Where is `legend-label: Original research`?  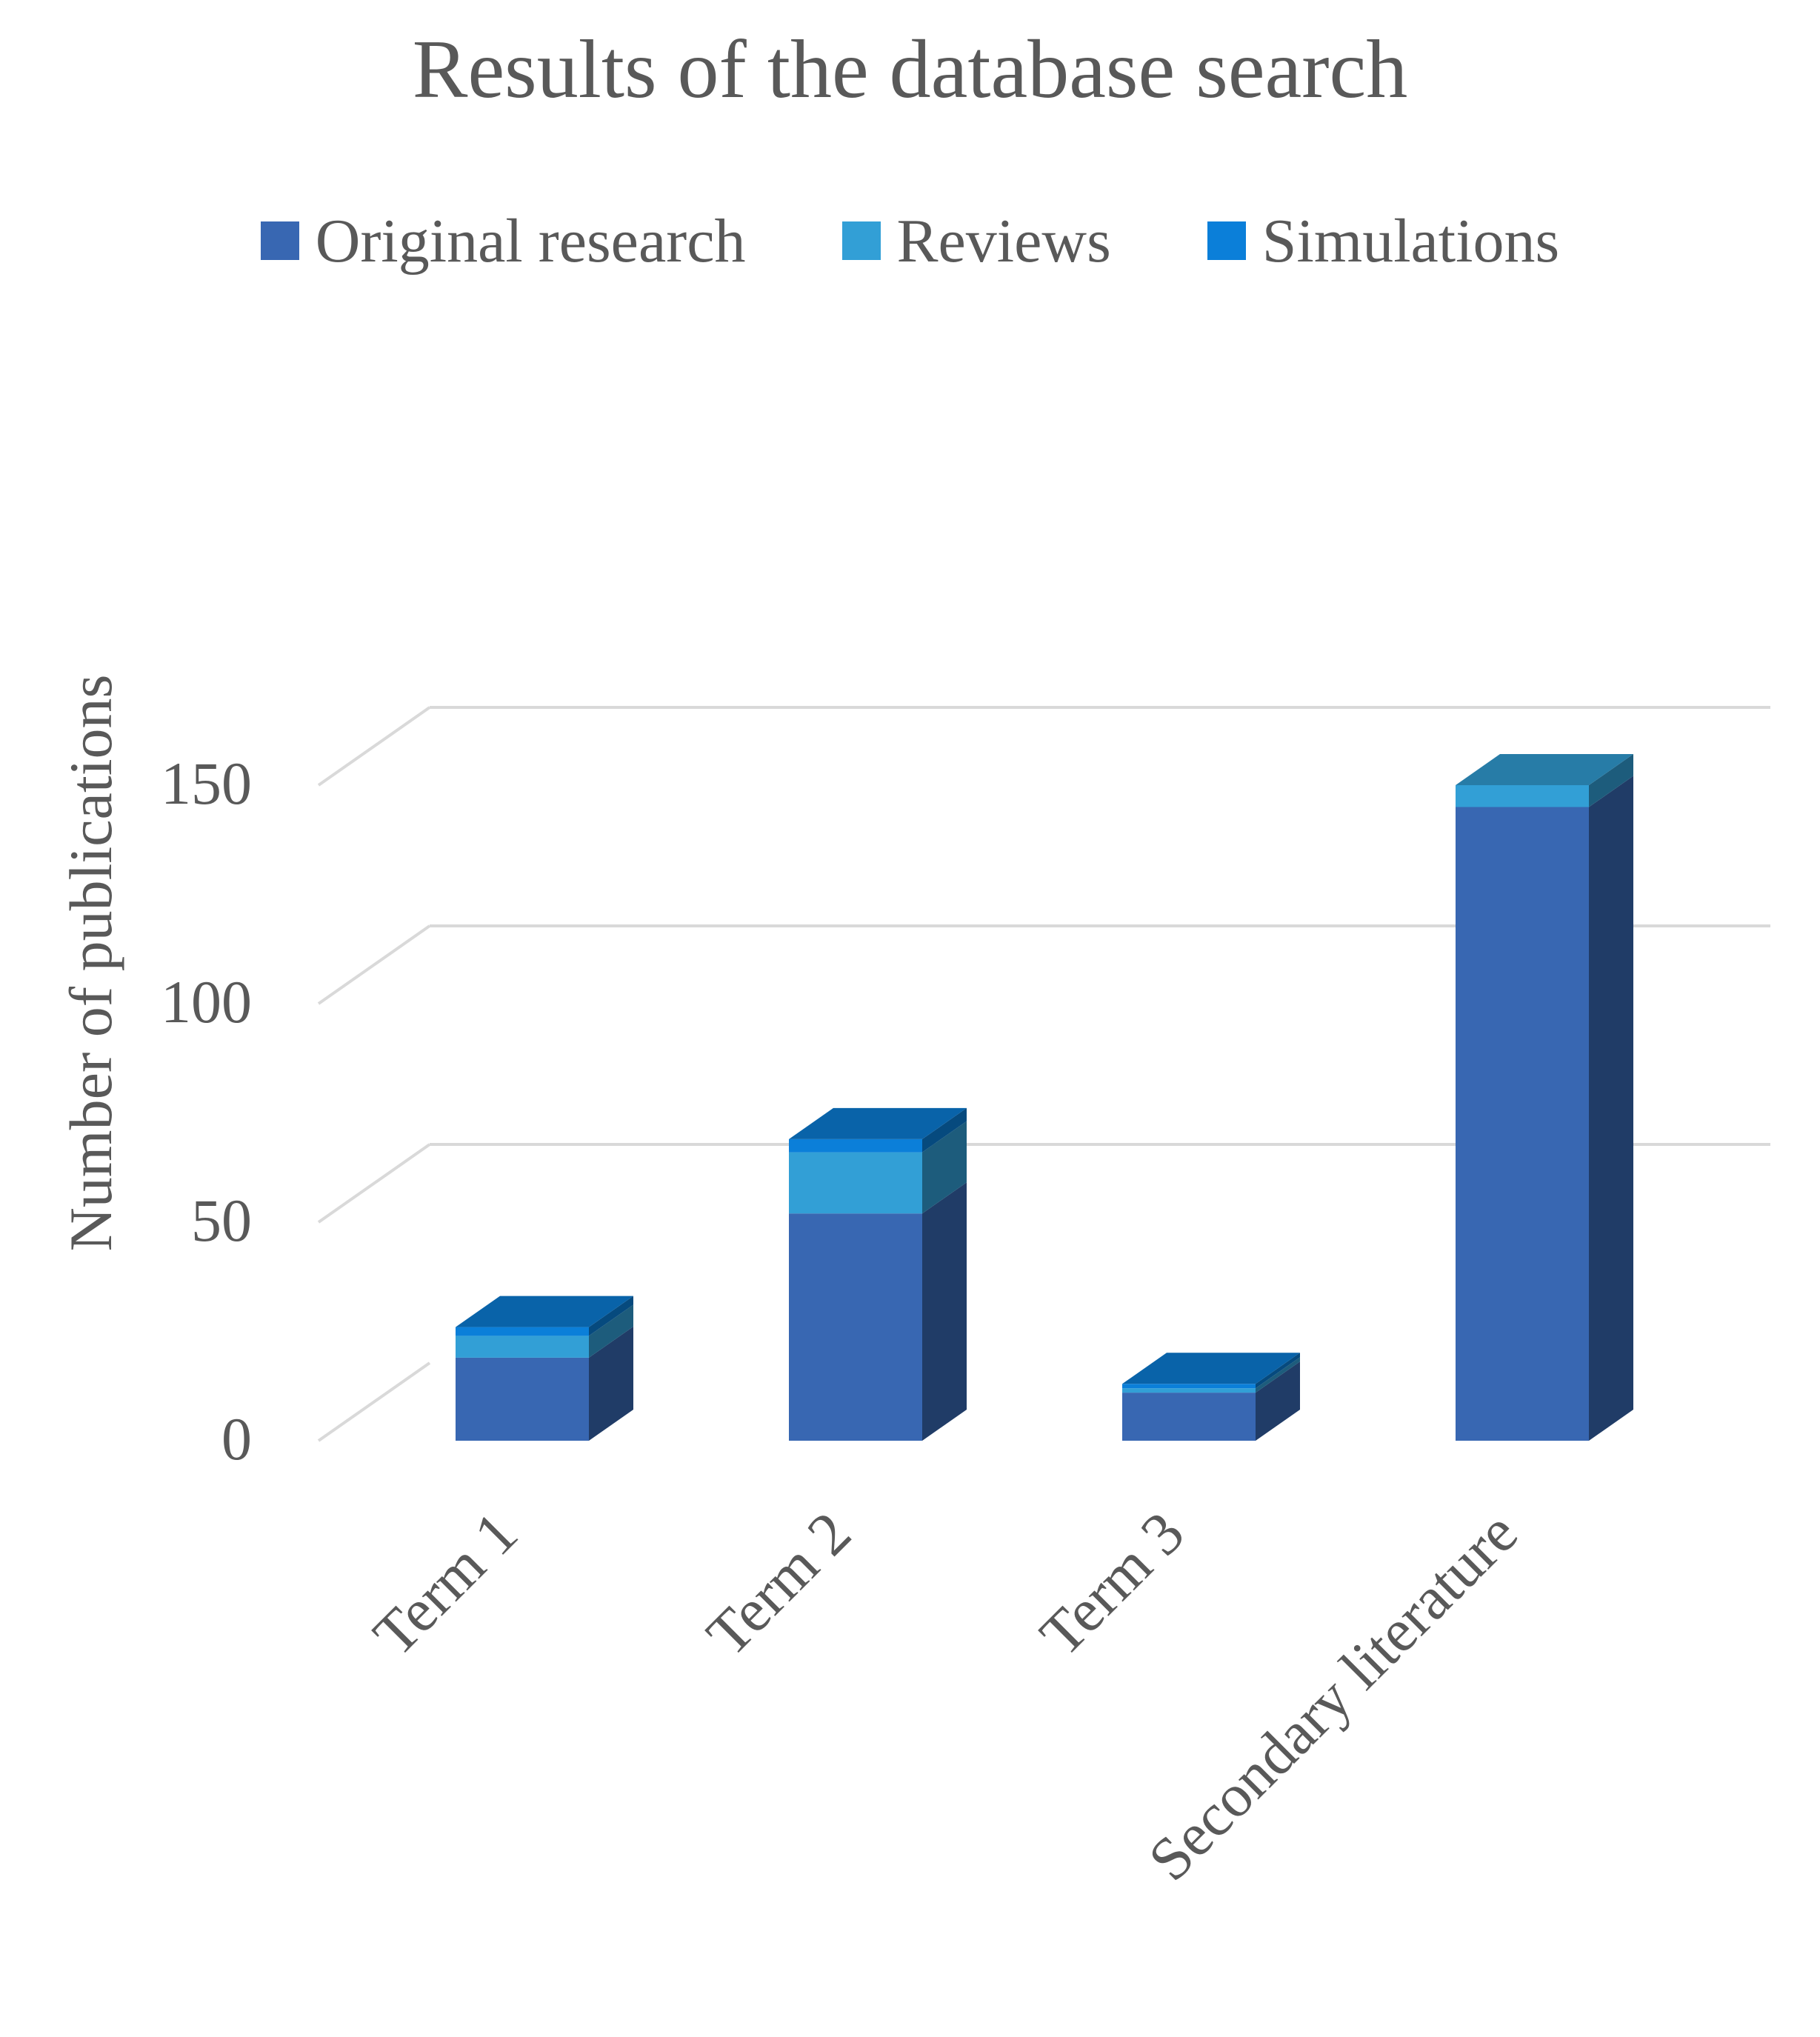
legend-label: Original research is located at coordinates (530, 241).